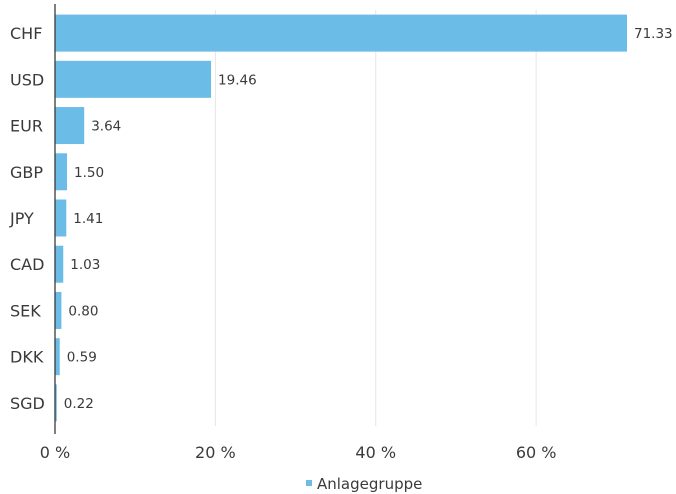 The image size is (676, 494). I want to click on bar-chf, so click(341, 33).